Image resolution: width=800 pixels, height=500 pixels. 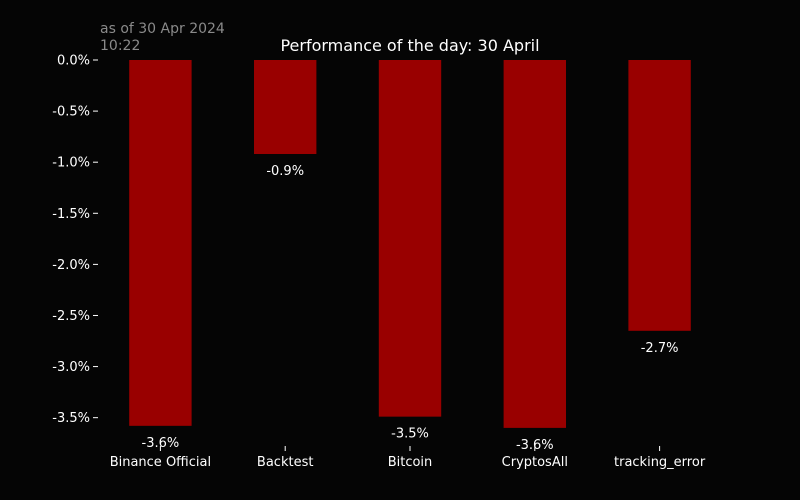 I want to click on y-tick-label: -0.5%, so click(x=71, y=112).